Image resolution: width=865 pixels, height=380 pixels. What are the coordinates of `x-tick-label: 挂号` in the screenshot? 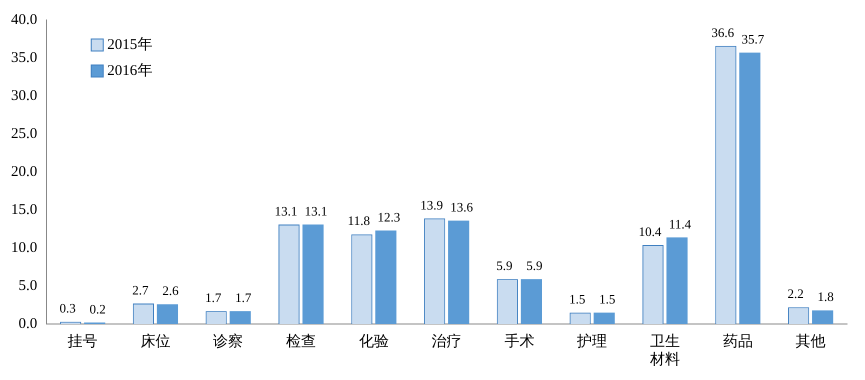 It's located at (83, 341).